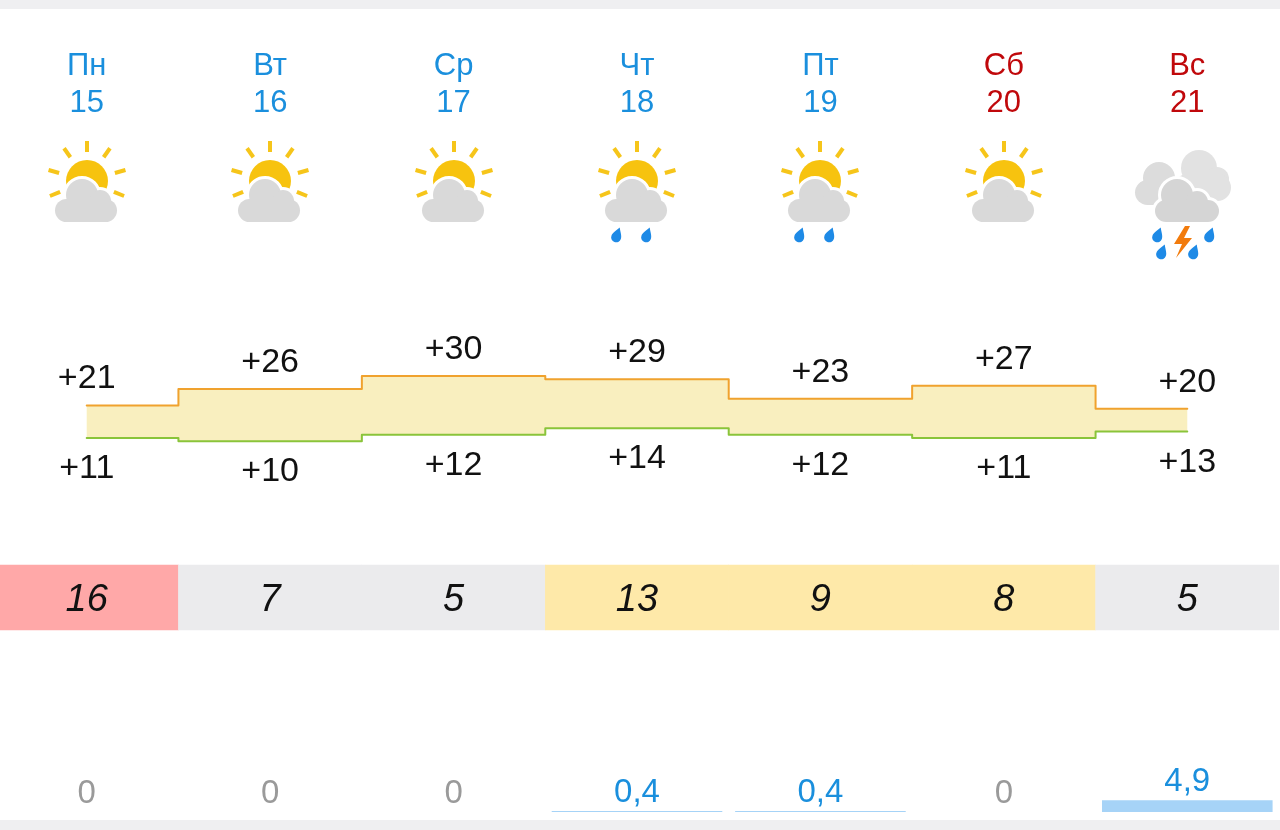  What do you see at coordinates (820, 597) in the screenshot?
I see `data-label: 9` at bounding box center [820, 597].